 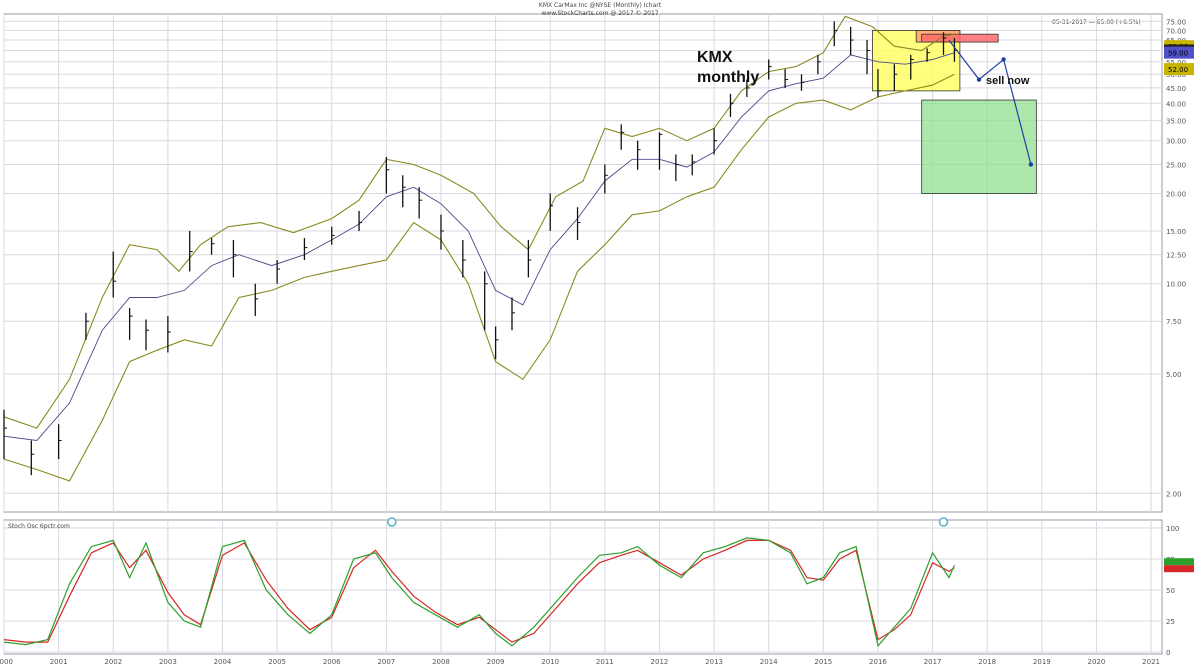 What do you see at coordinates (113, 662) in the screenshot?
I see `x-tick-label: 2002` at bounding box center [113, 662].